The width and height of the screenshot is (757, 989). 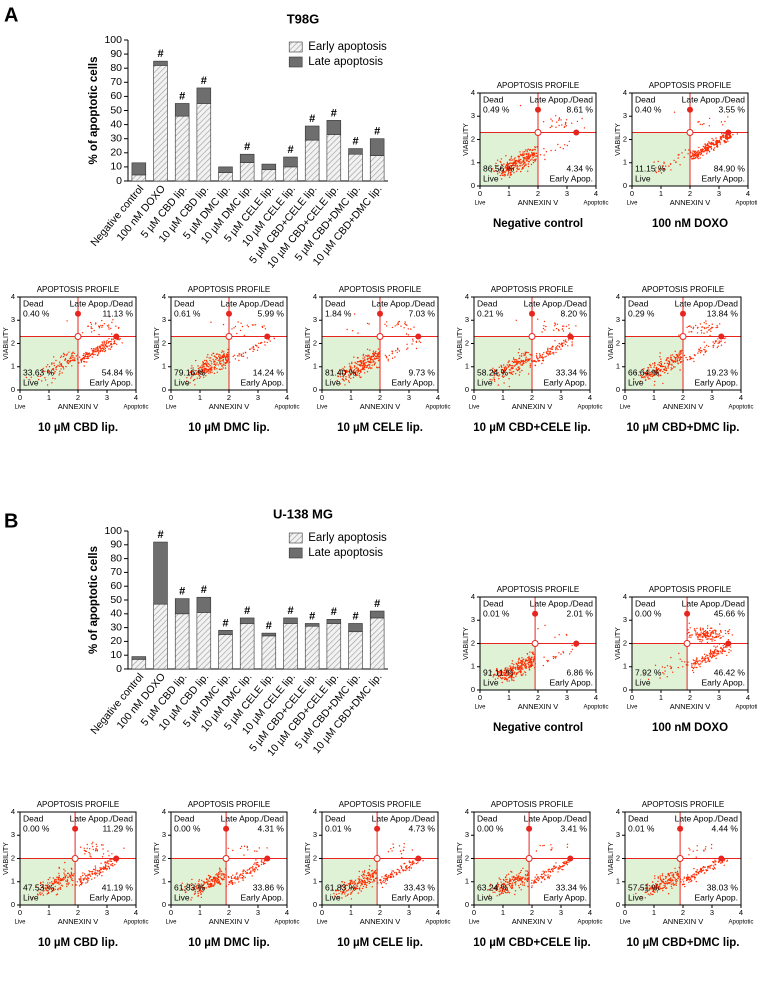 What do you see at coordinates (355, 628) in the screenshot?
I see `bar-segment` at bounding box center [355, 628].